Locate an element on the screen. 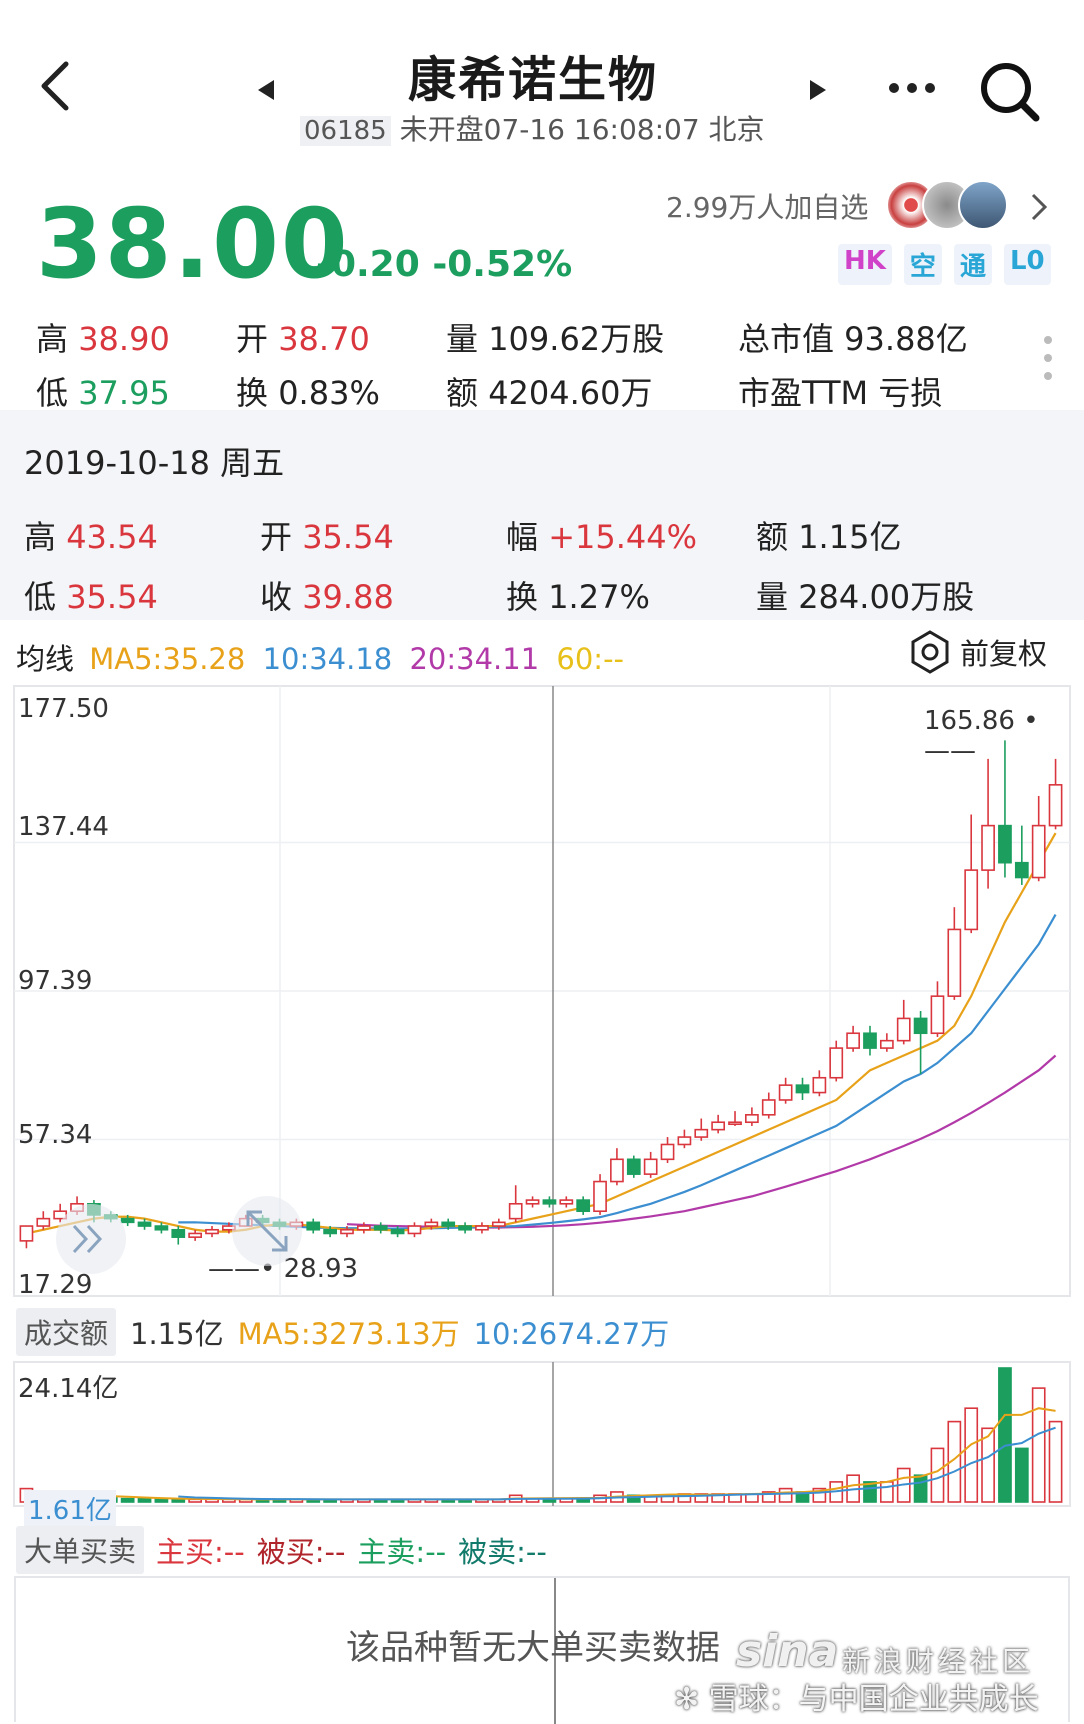 Image resolution: width=1084 pixels, height=1724 pixels. max-price-annotation: 165.86 •—— is located at coordinates (981, 736).